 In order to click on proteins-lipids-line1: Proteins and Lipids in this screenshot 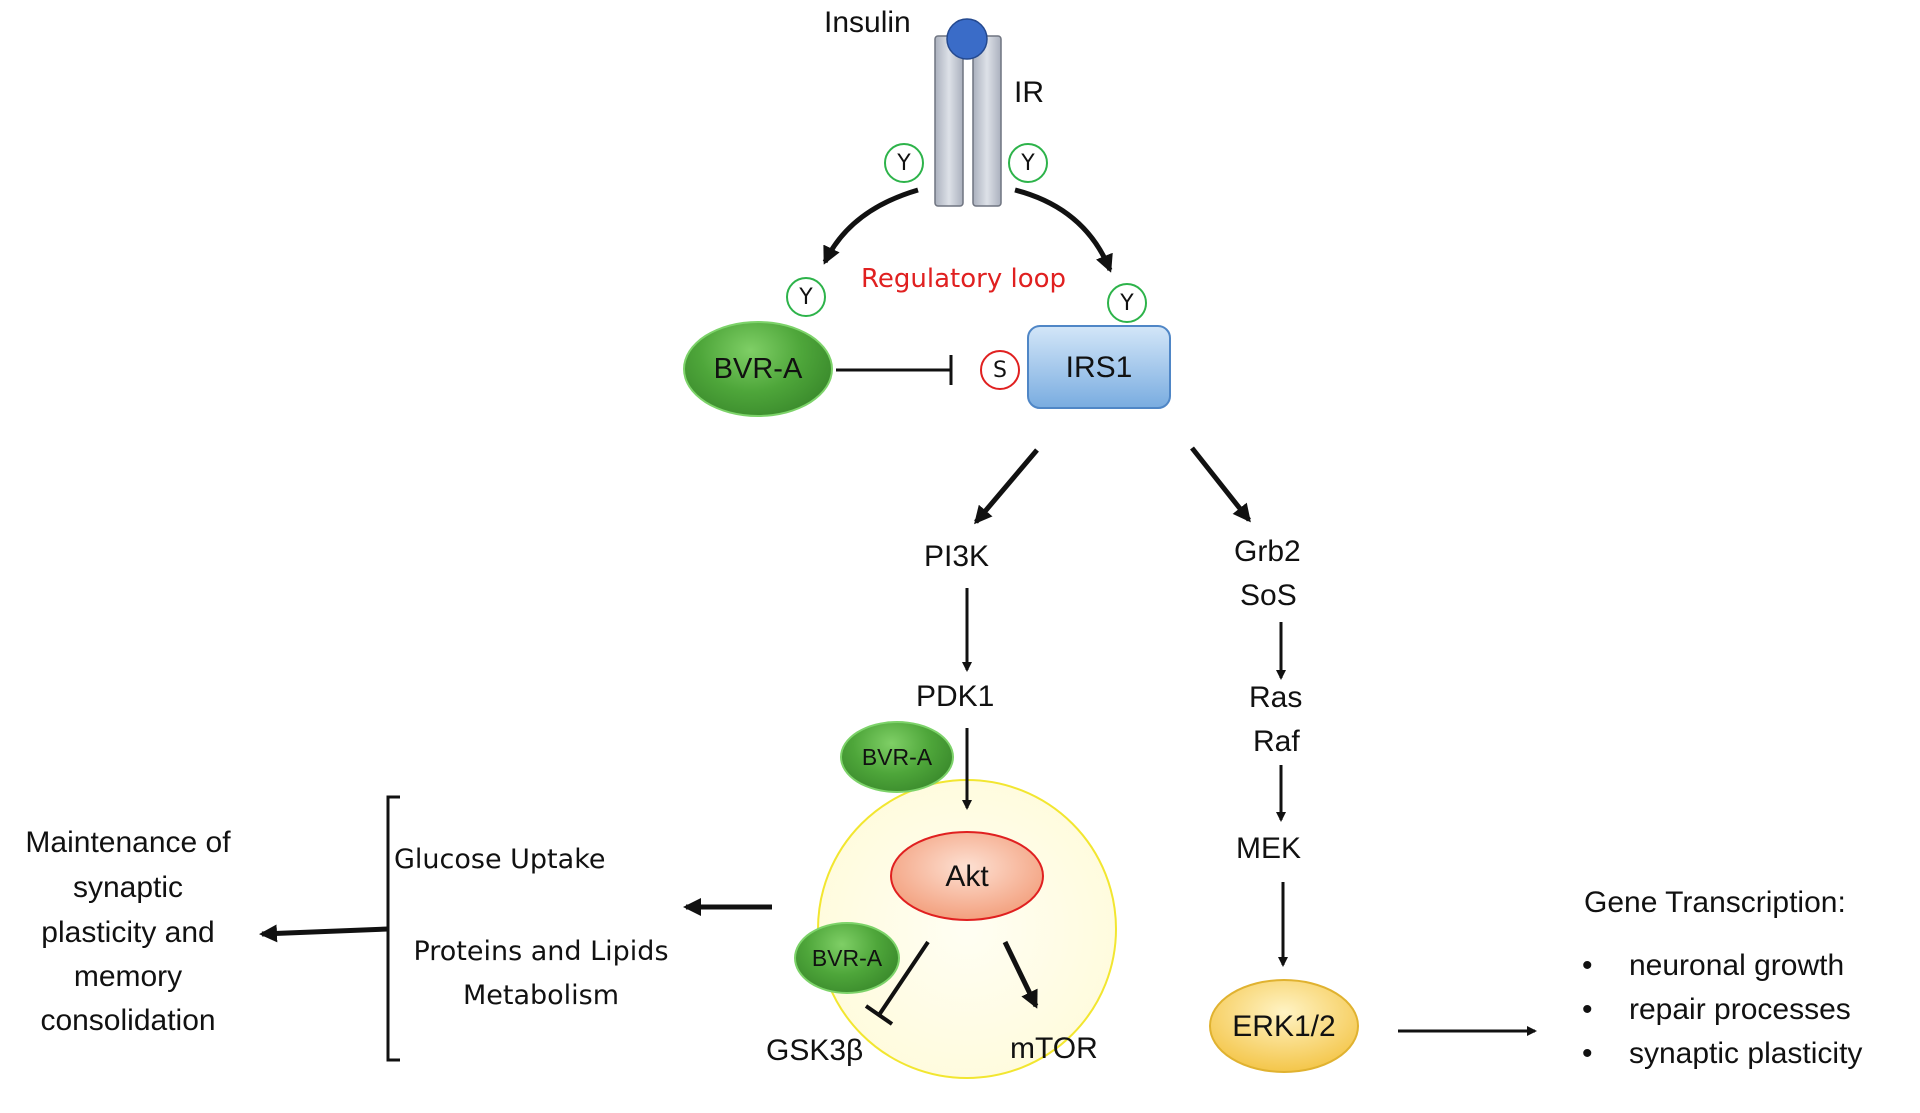, I will do `click(541, 951)`.